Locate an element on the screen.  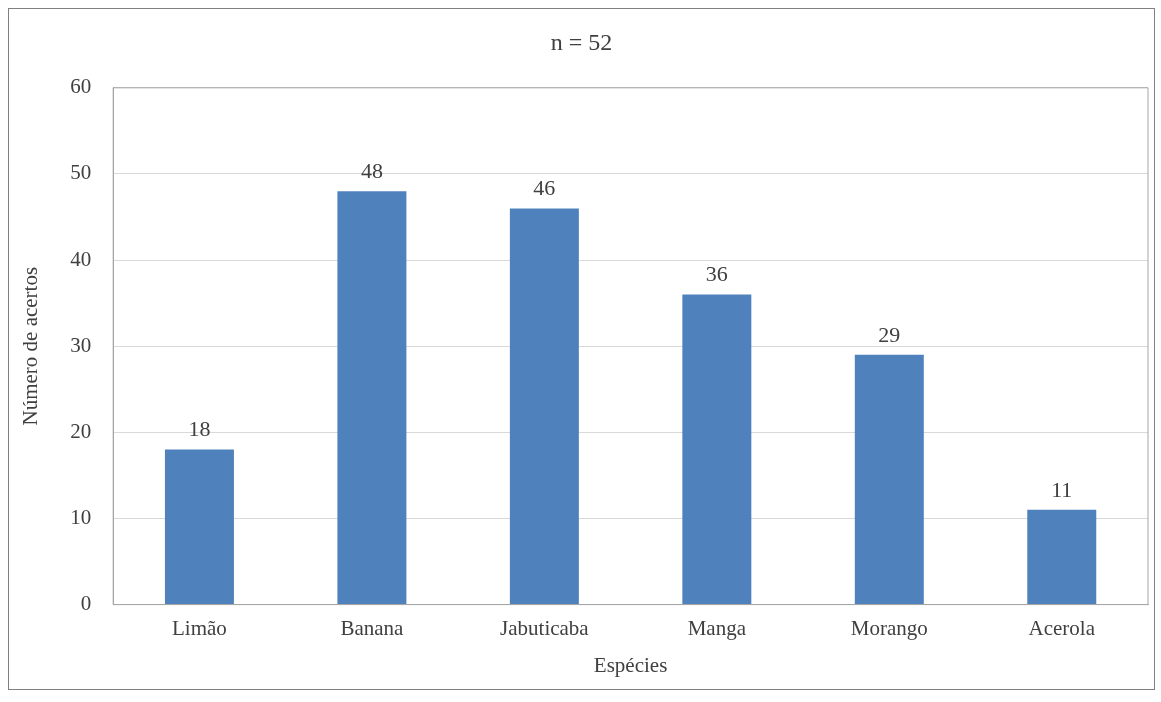
x-tick-label: Acerola is located at coordinates (1062, 627).